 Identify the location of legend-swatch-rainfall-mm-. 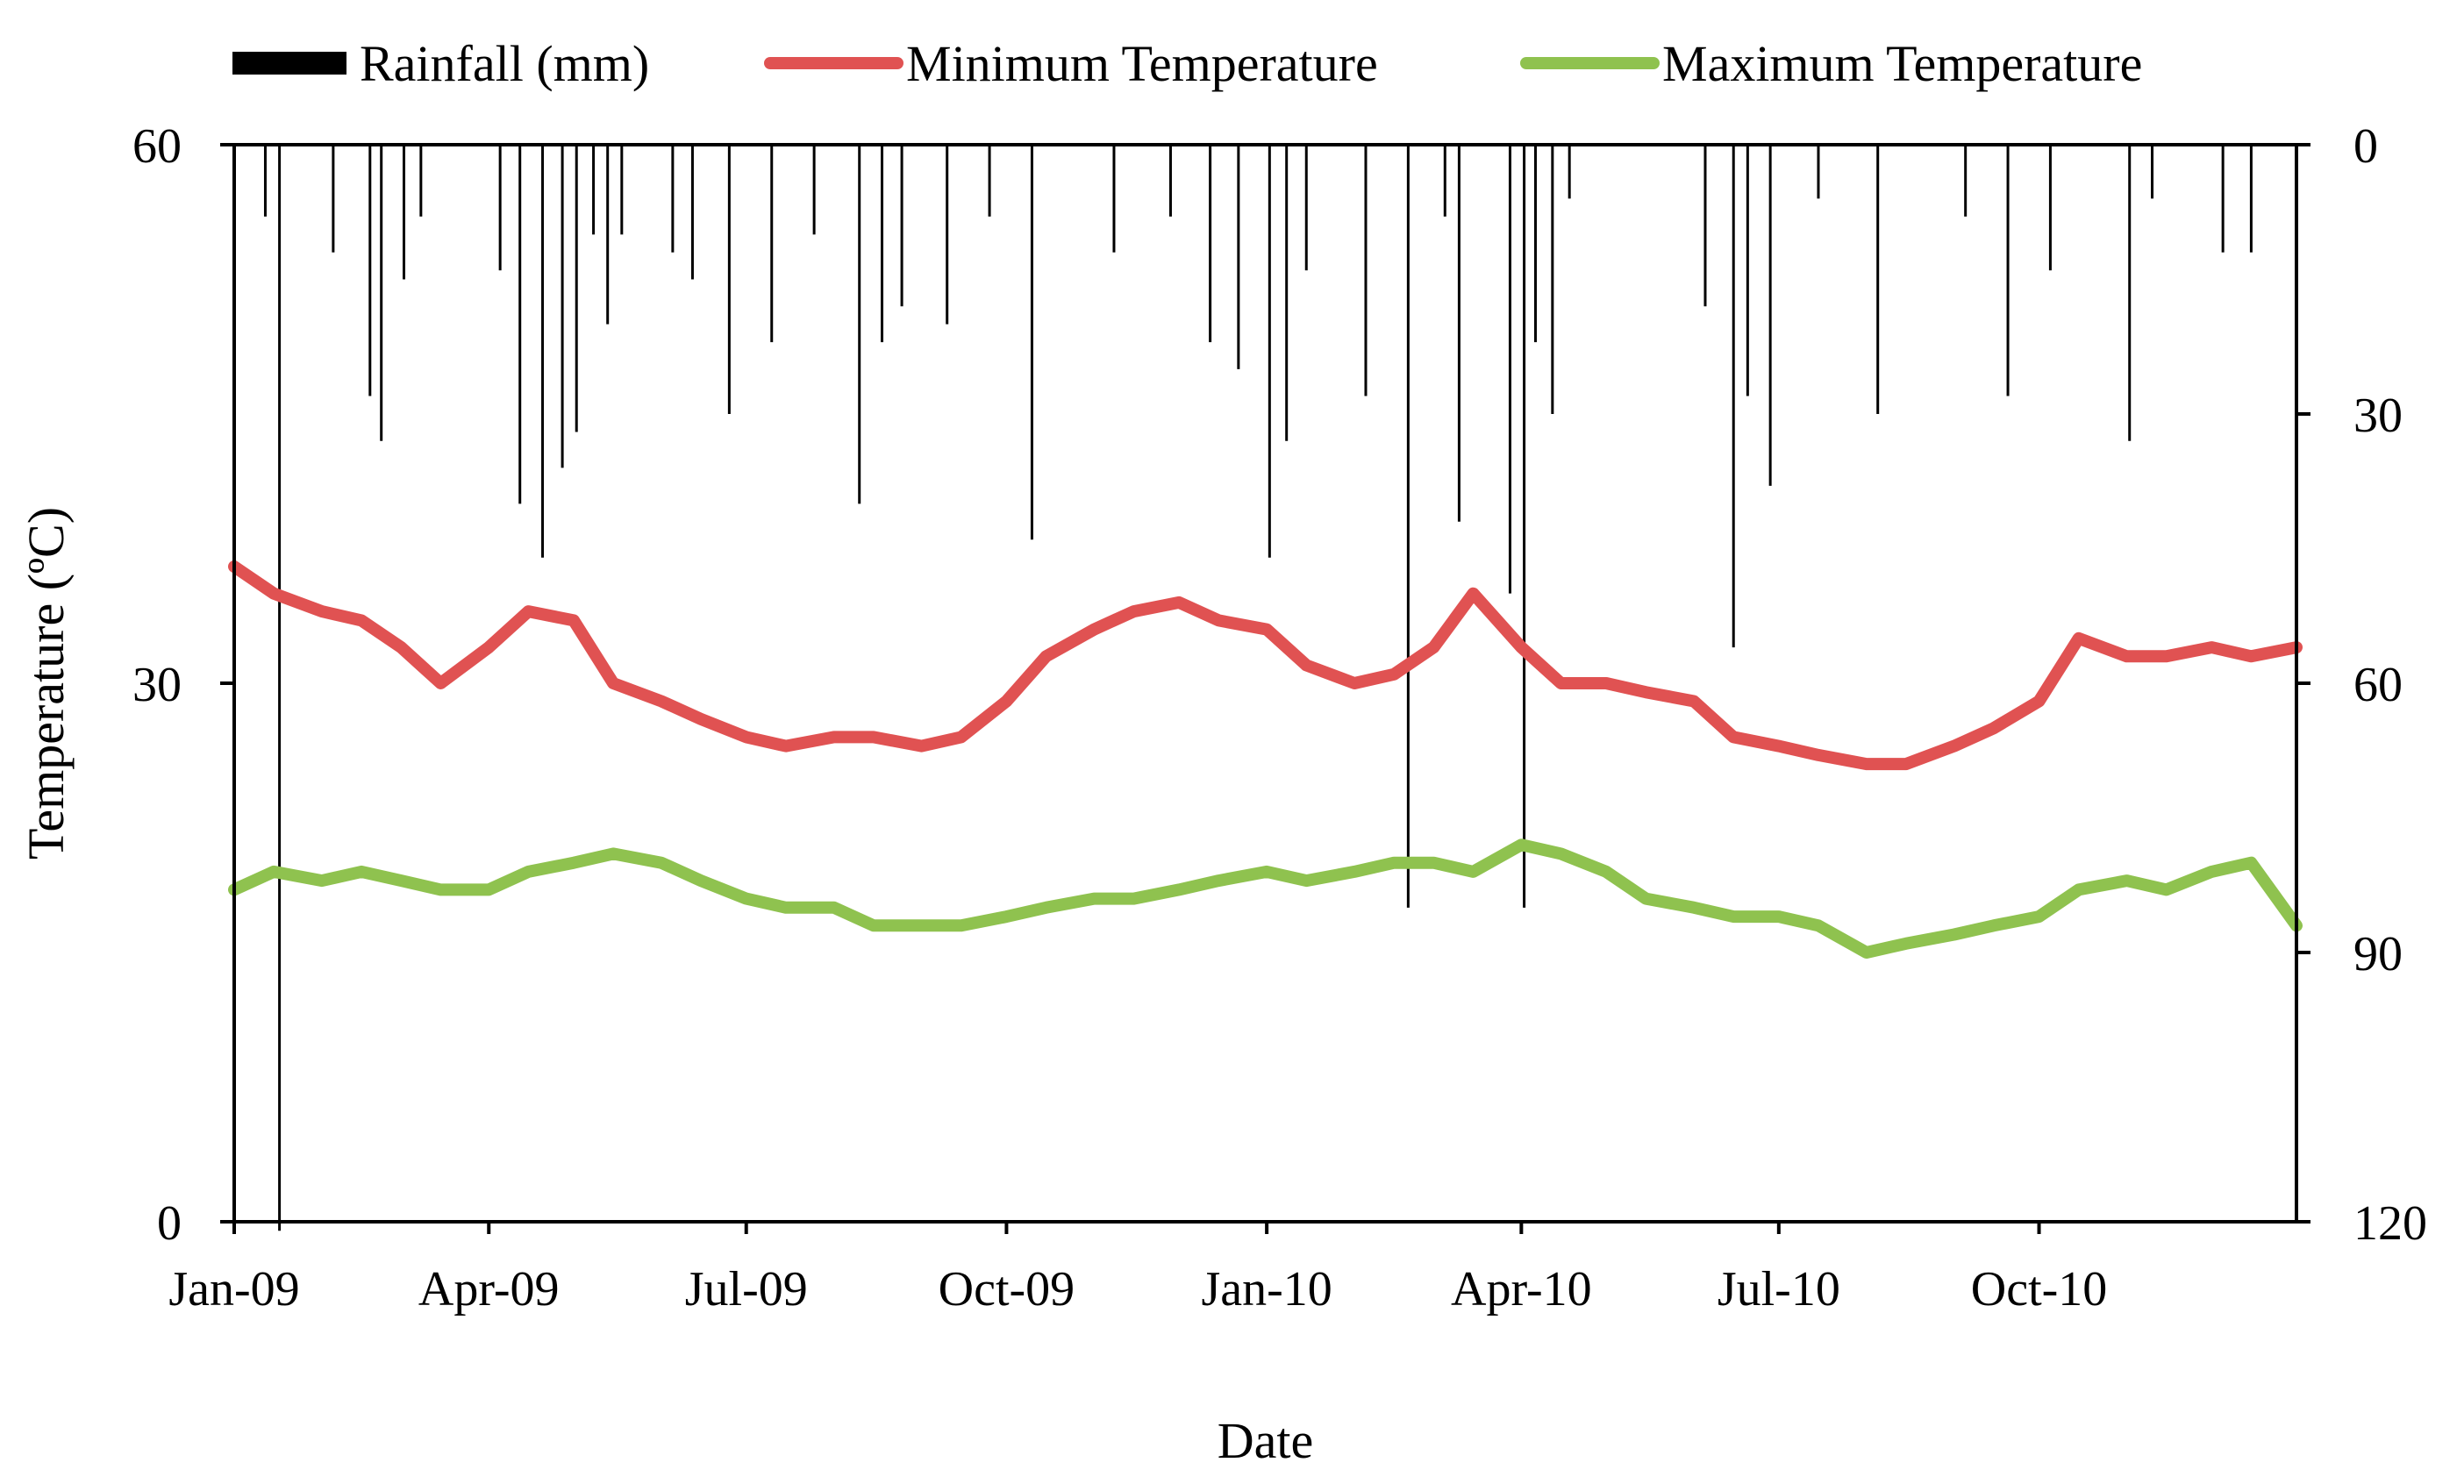
(289, 64).